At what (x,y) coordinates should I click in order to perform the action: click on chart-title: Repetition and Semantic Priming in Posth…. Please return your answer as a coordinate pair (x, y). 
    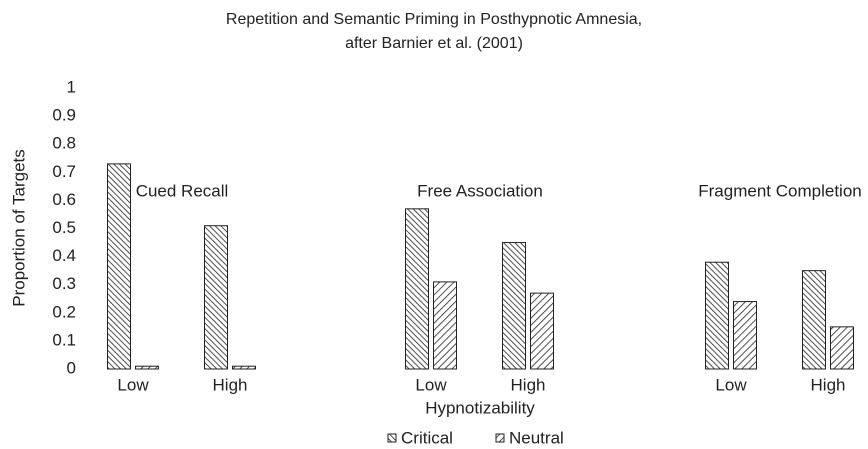
    Looking at the image, I should click on (434, 19).